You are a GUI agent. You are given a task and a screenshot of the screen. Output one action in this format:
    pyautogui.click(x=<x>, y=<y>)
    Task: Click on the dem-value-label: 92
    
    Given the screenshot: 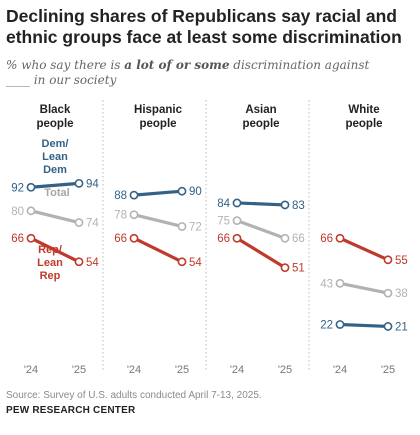 What is the action you would take?
    pyautogui.click(x=17, y=188)
    